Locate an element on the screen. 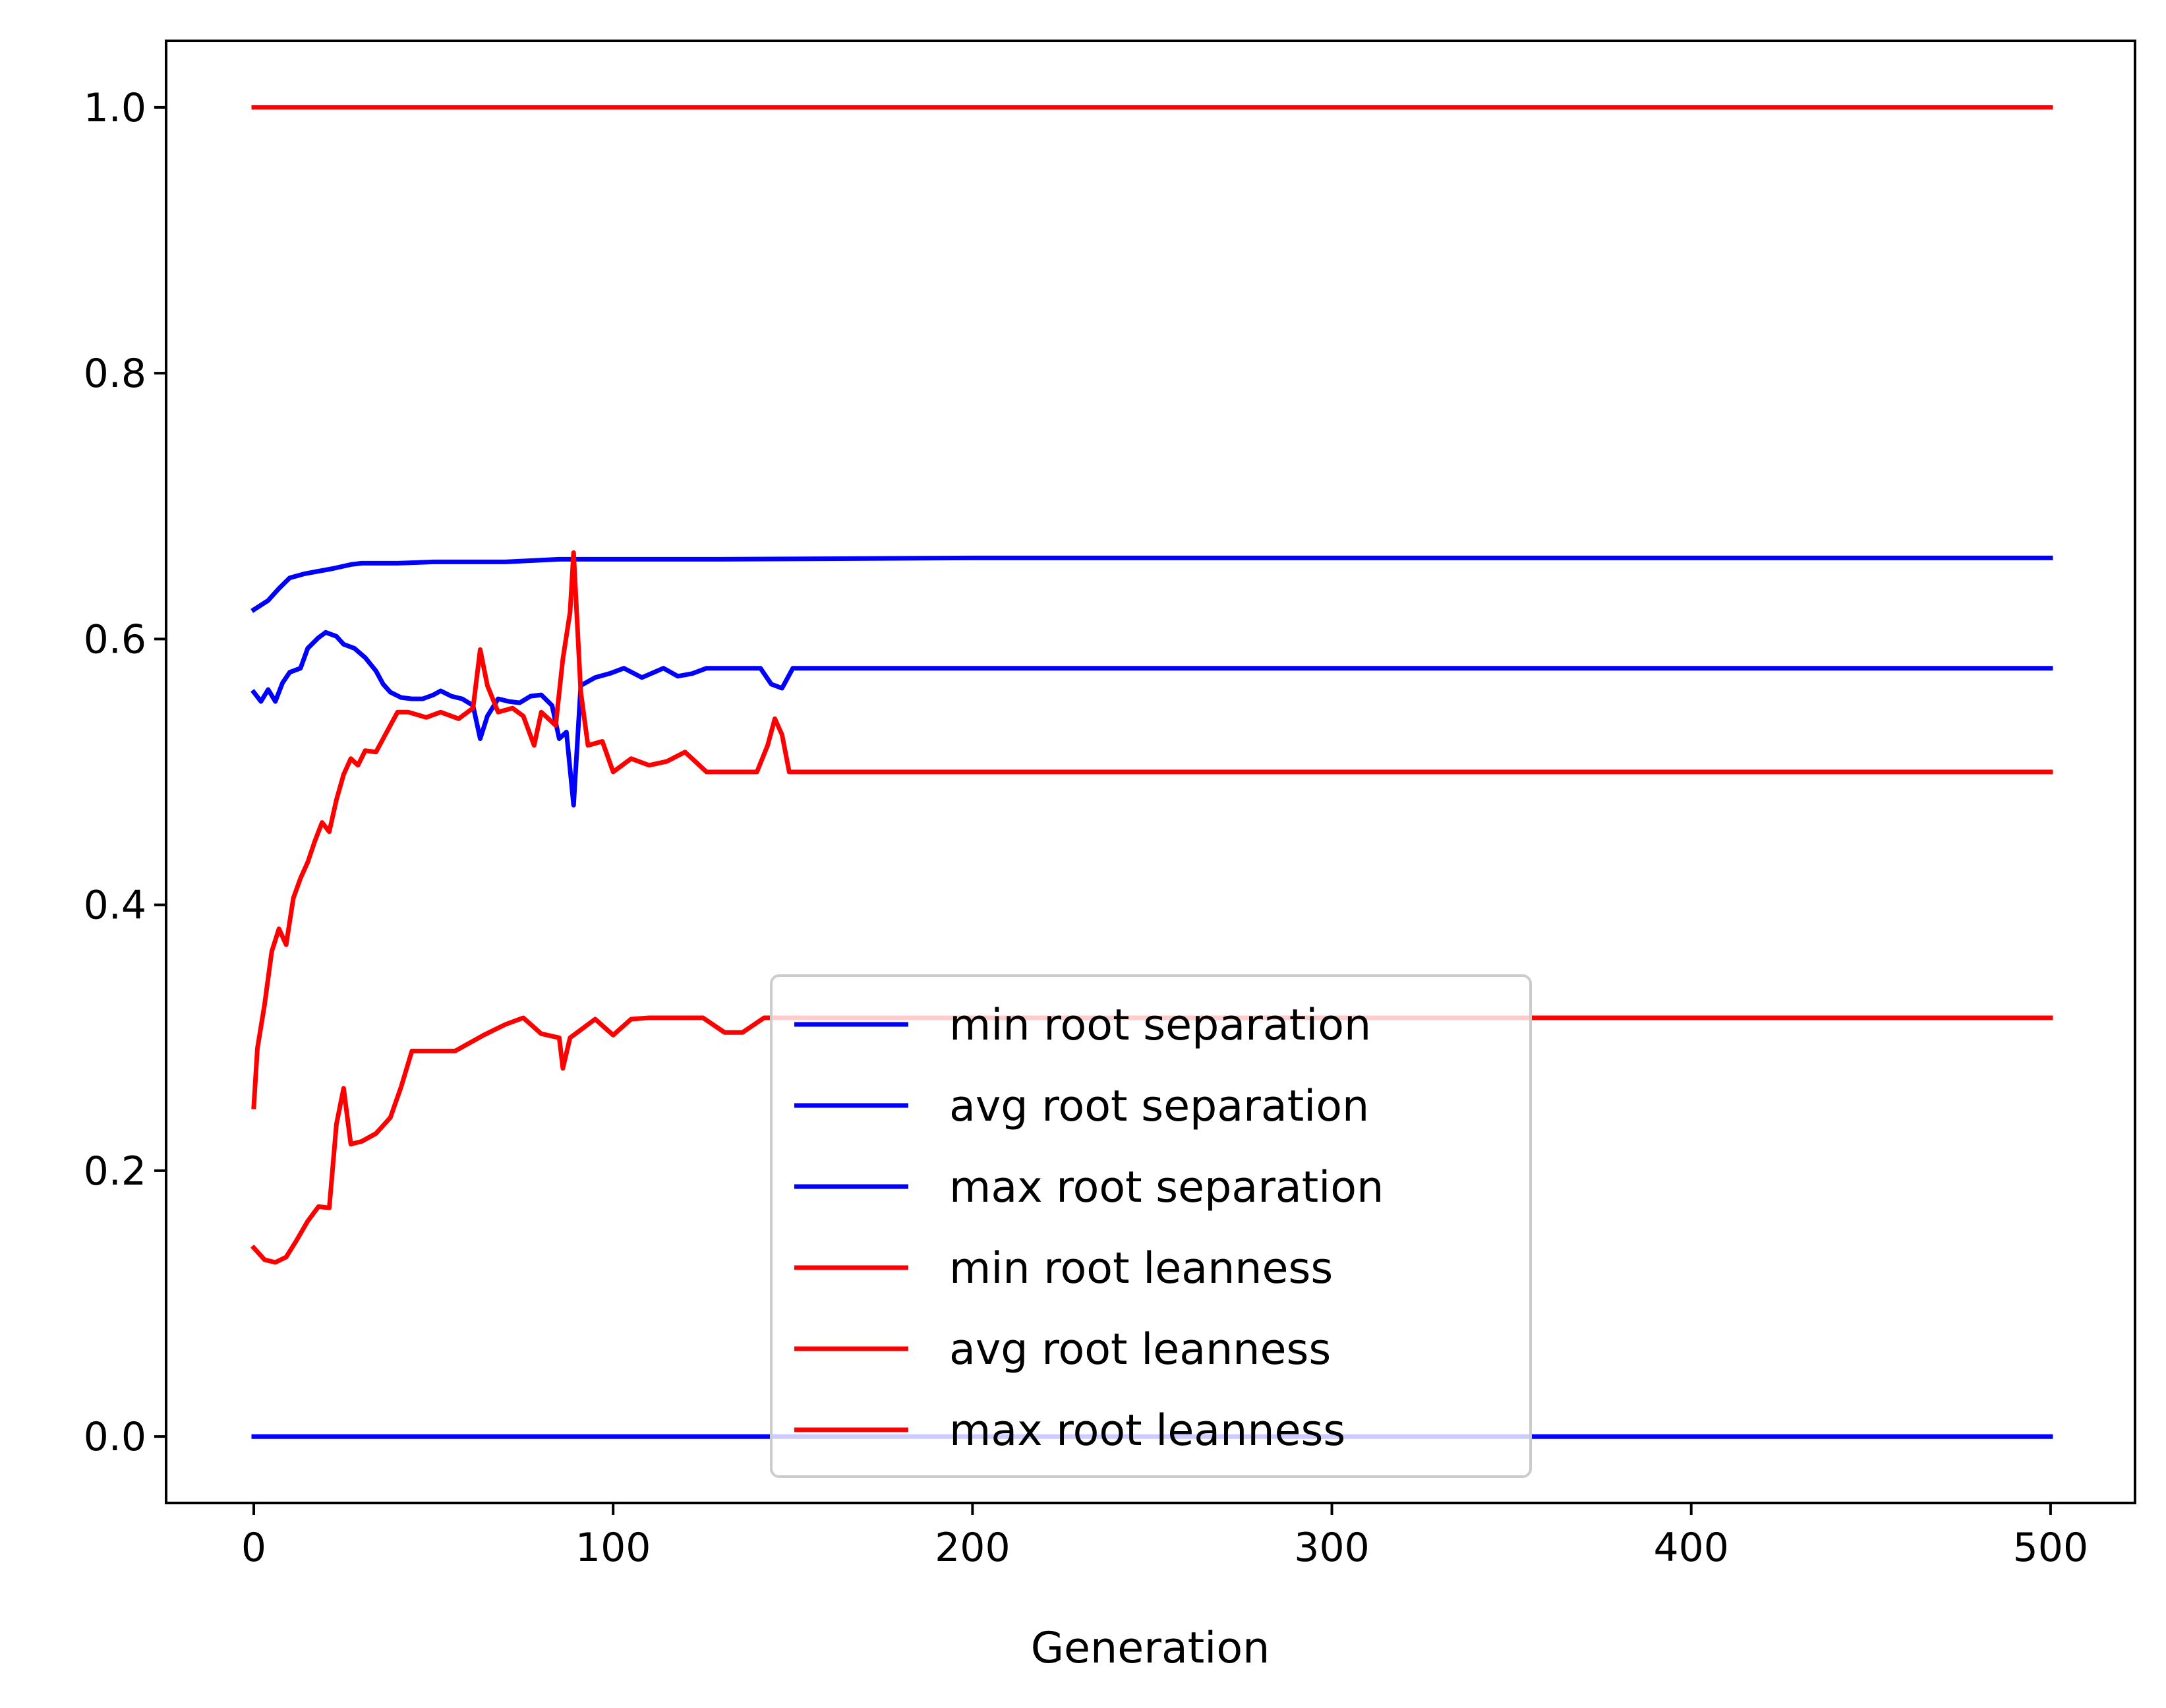  legend-label: max root leanness is located at coordinates (1147, 1431).